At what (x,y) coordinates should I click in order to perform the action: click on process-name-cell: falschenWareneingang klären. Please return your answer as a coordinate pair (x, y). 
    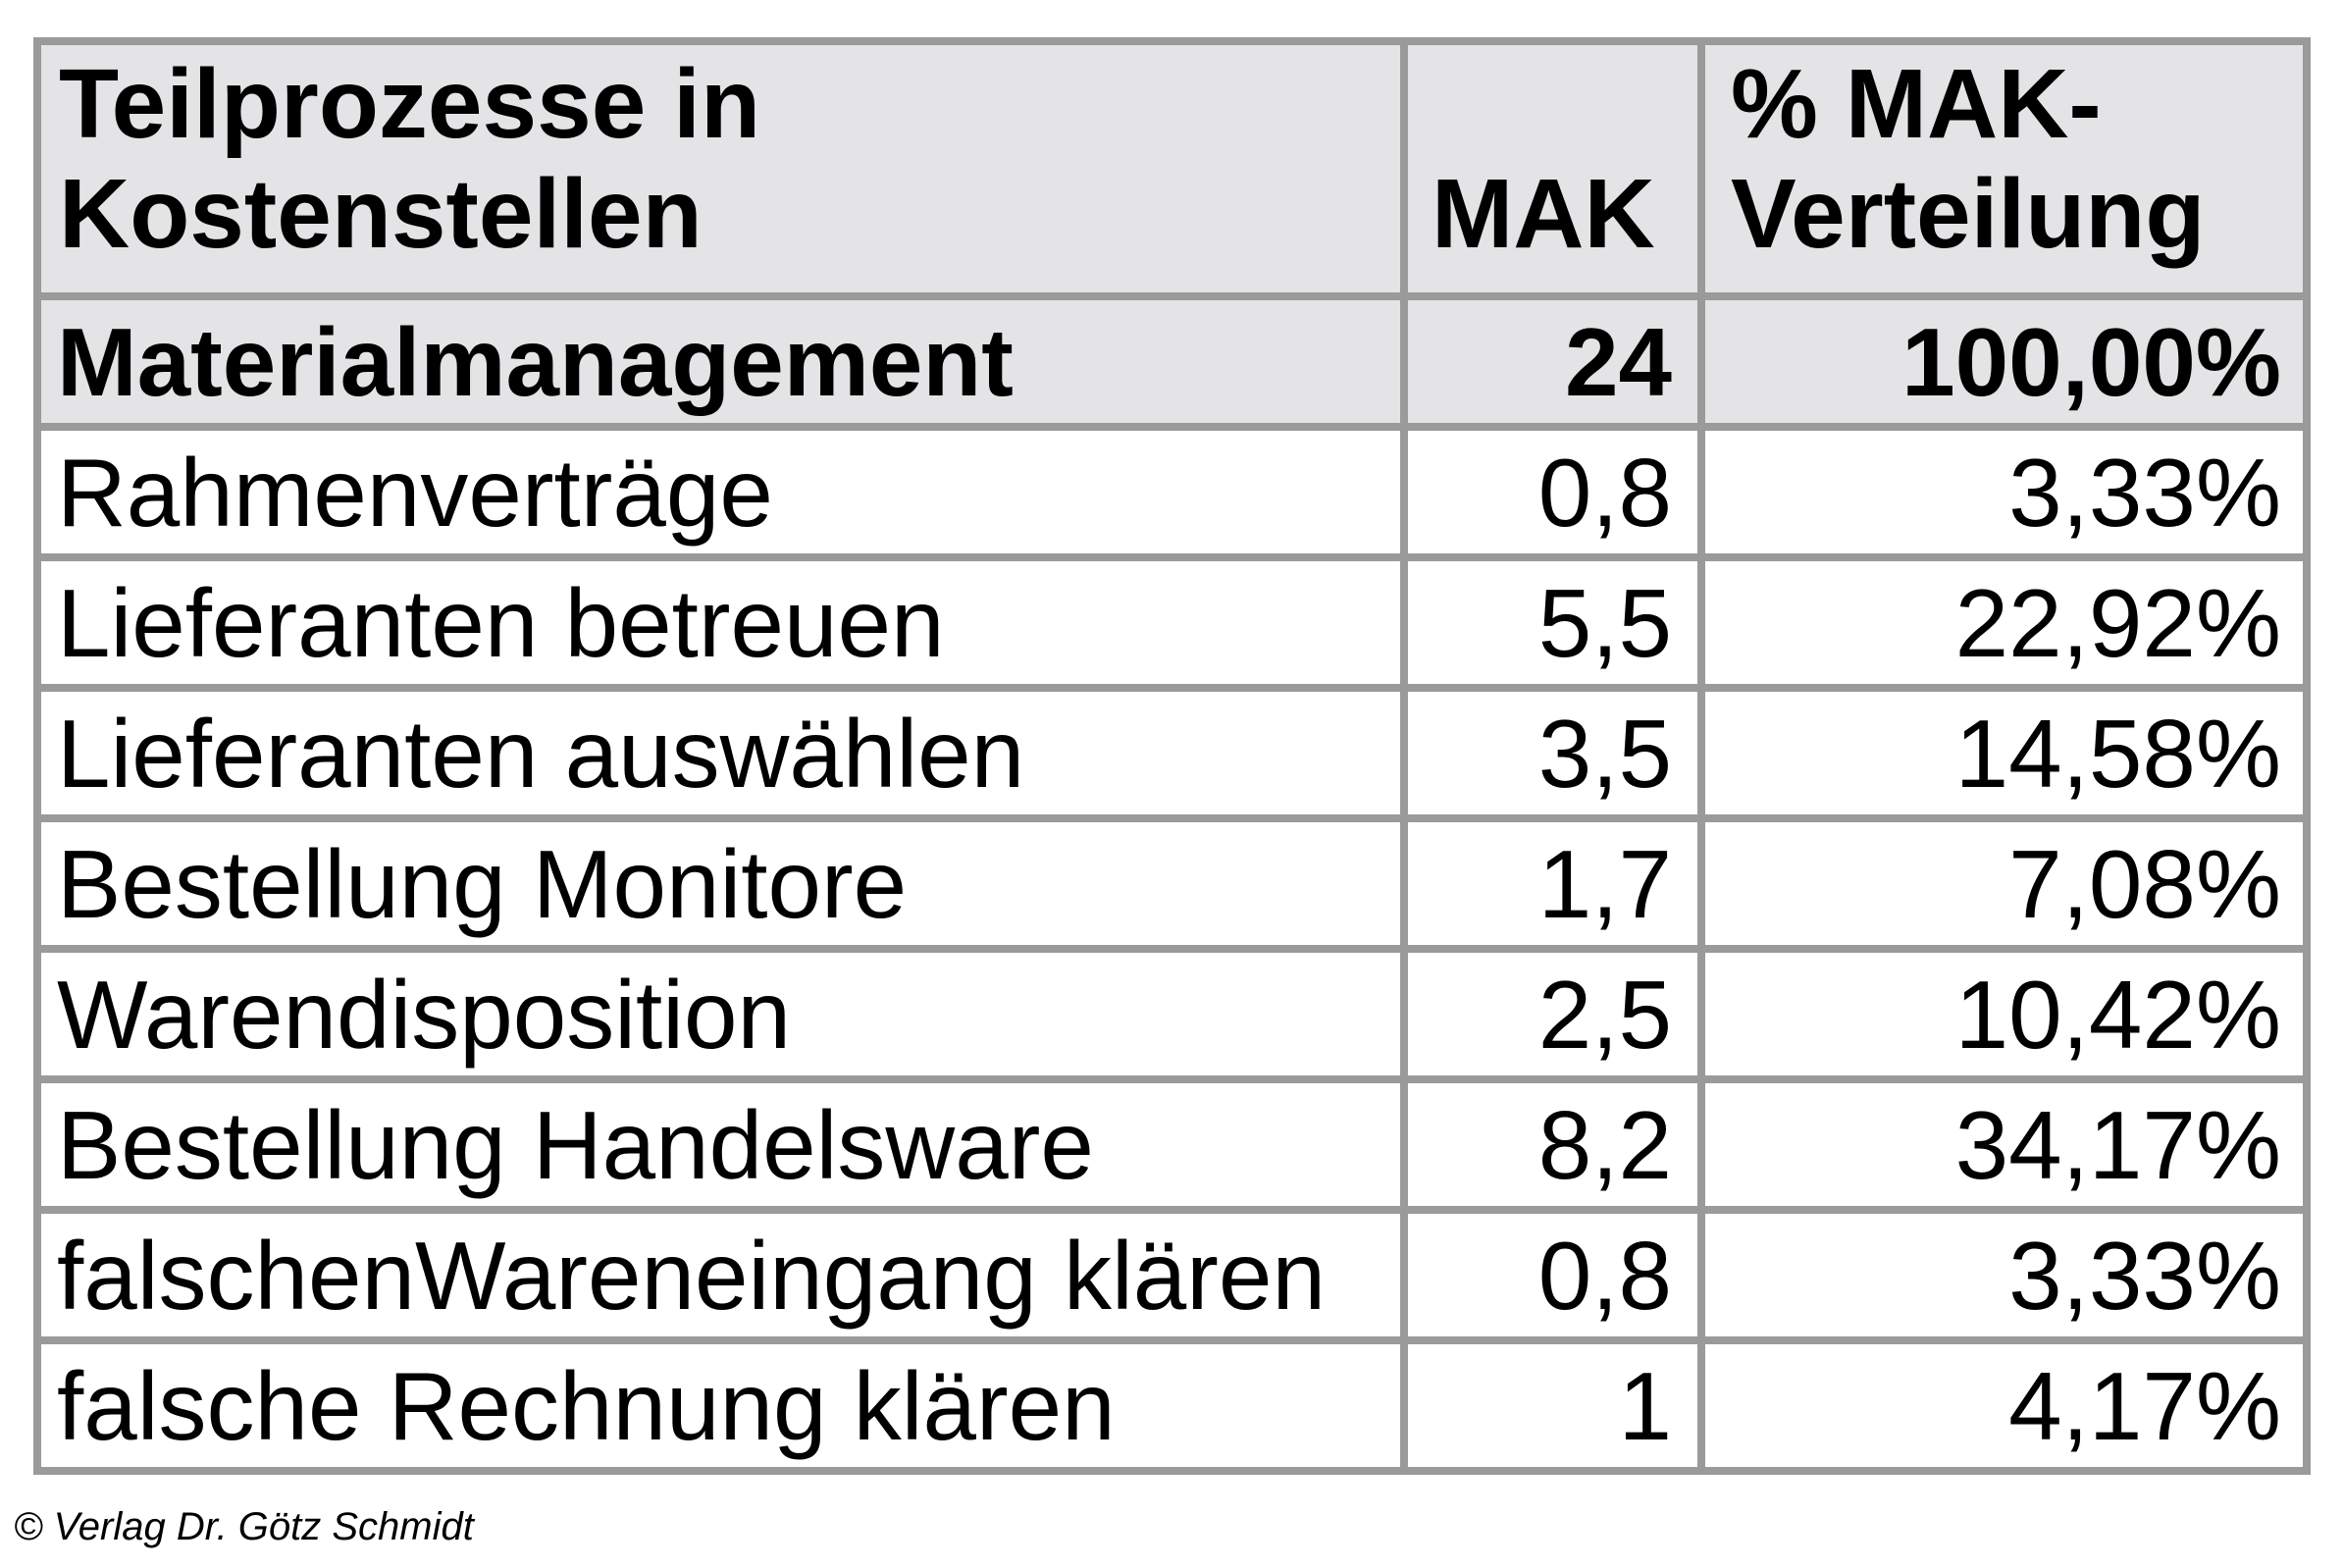
    Looking at the image, I should click on (720, 1275).